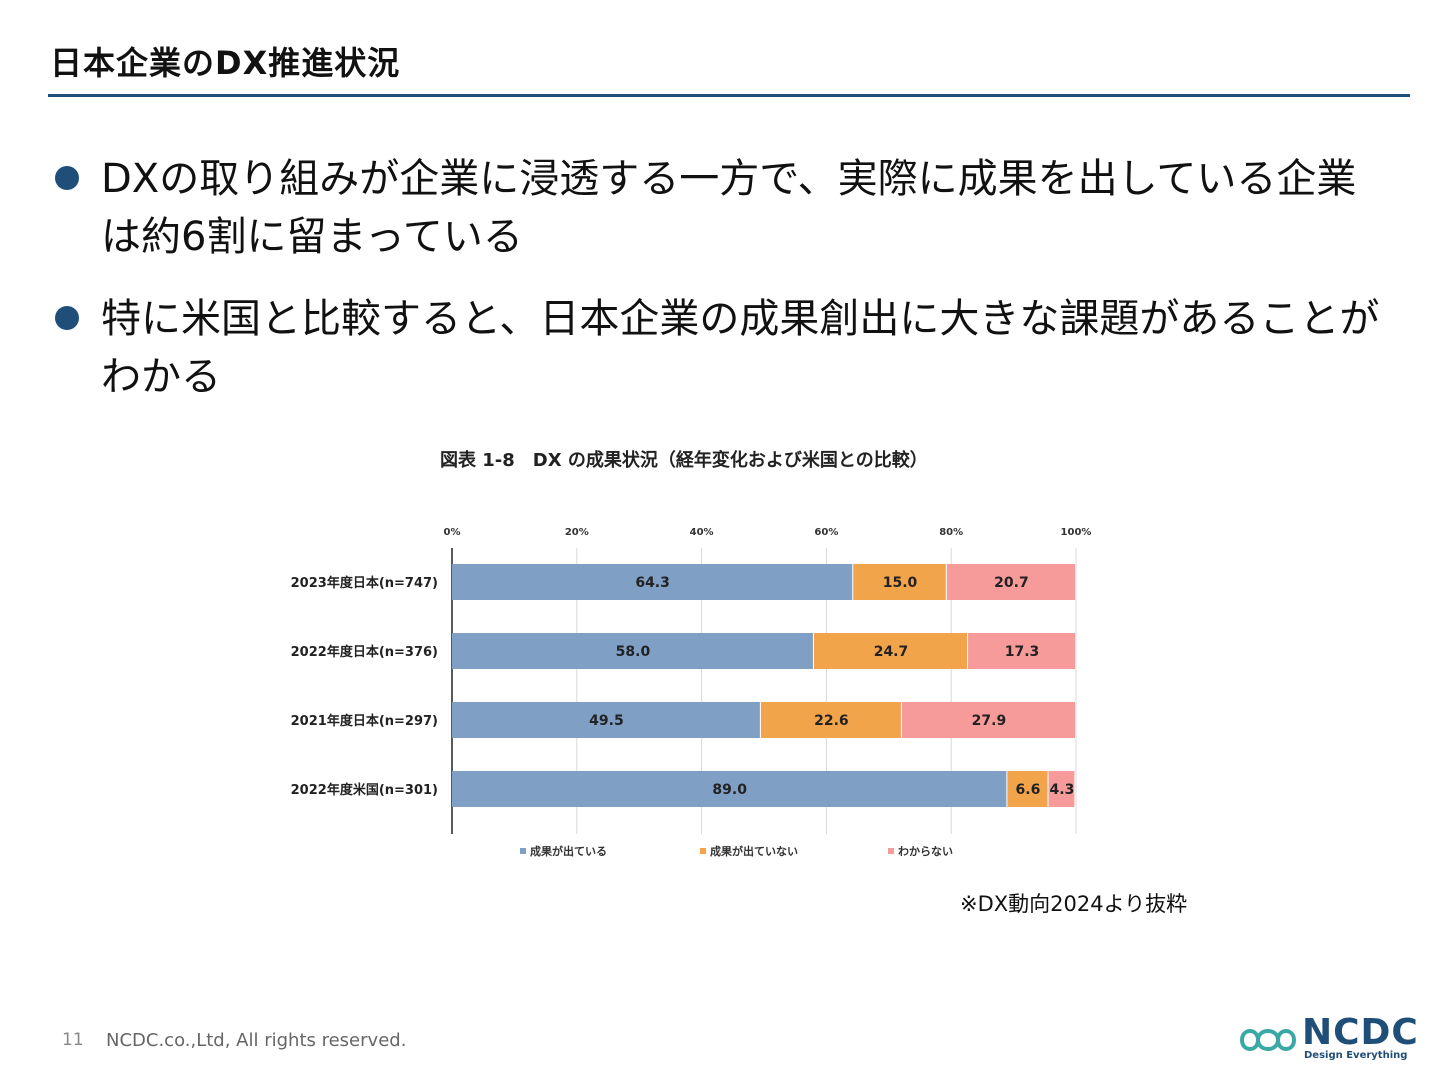  What do you see at coordinates (256, 1040) in the screenshot?
I see `copyright-text: NCDC.co.,Ltd, All rights reserved.` at bounding box center [256, 1040].